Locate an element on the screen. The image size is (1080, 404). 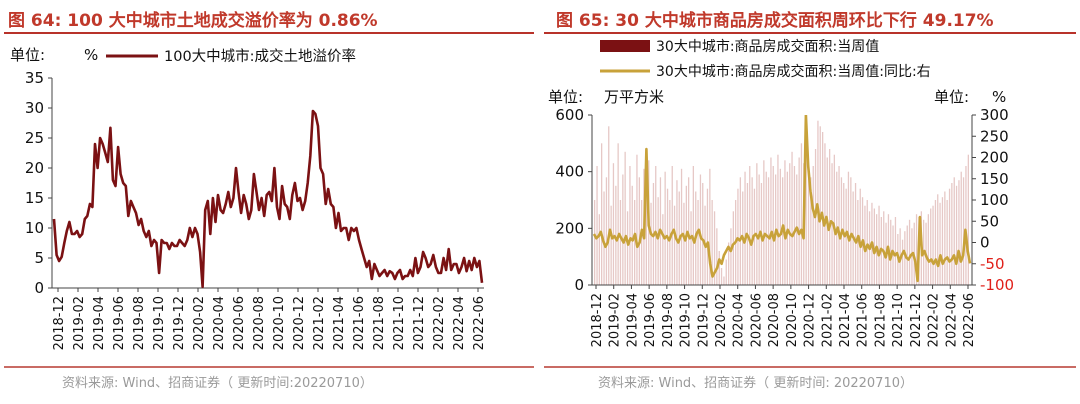
left-y-tick-label: 30 is located at coordinates (34, 108).